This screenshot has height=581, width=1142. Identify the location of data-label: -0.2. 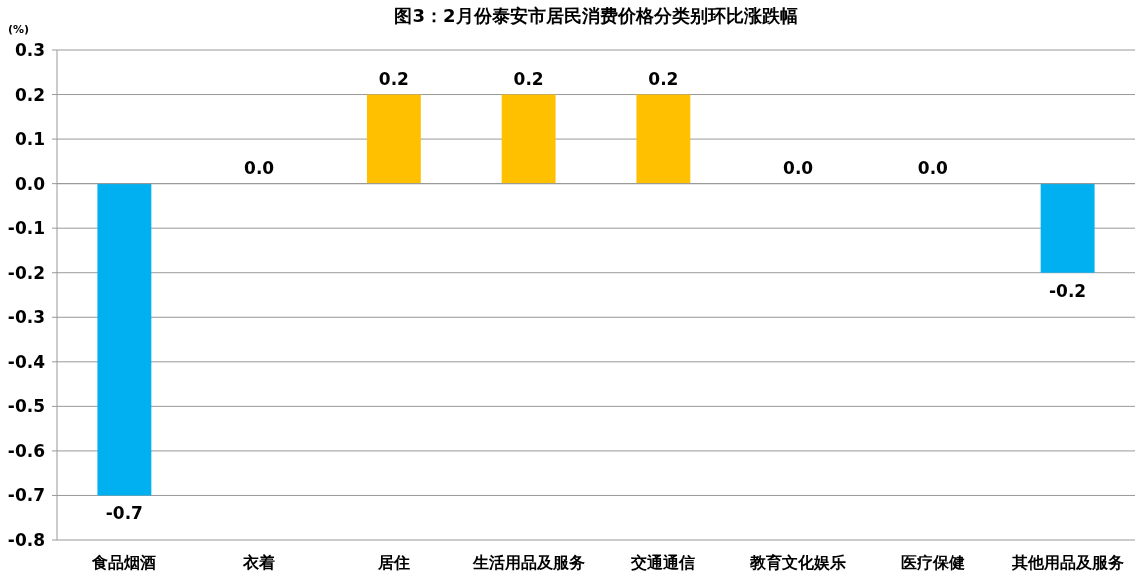
(1068, 290).